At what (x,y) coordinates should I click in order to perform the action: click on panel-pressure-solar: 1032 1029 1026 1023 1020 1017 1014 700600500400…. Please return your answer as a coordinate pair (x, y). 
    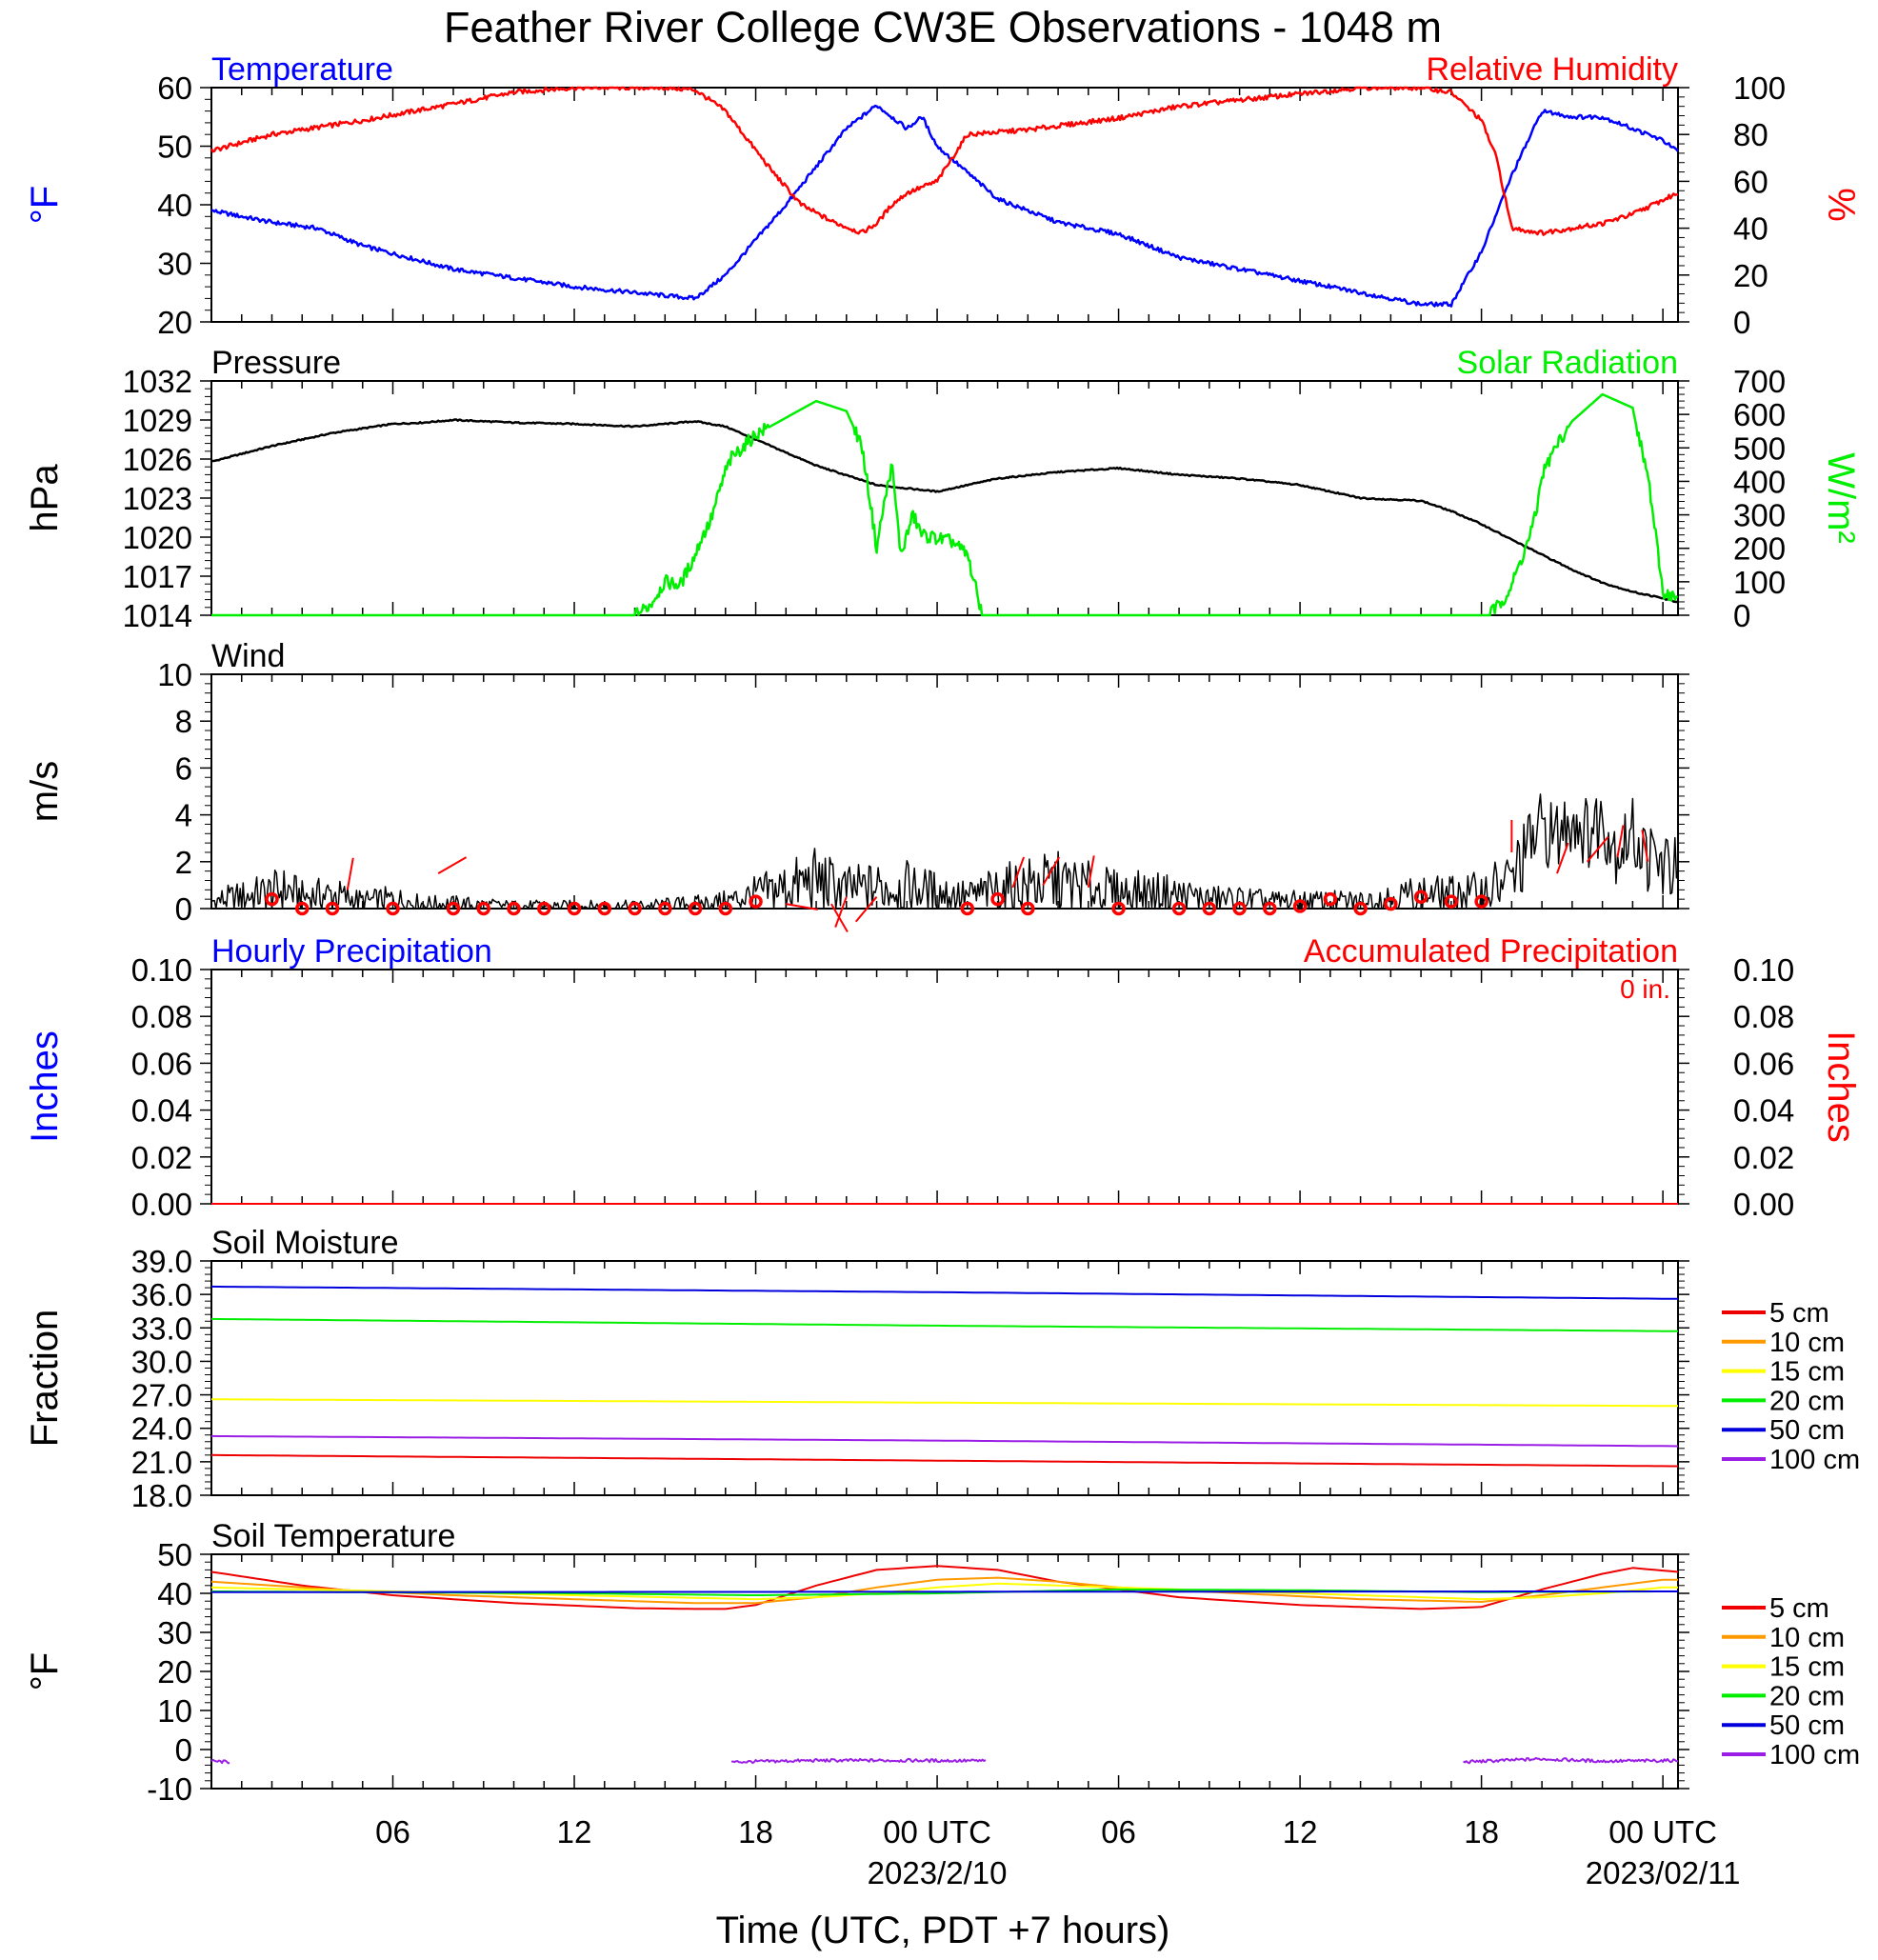
    Looking at the image, I should click on (943, 489).